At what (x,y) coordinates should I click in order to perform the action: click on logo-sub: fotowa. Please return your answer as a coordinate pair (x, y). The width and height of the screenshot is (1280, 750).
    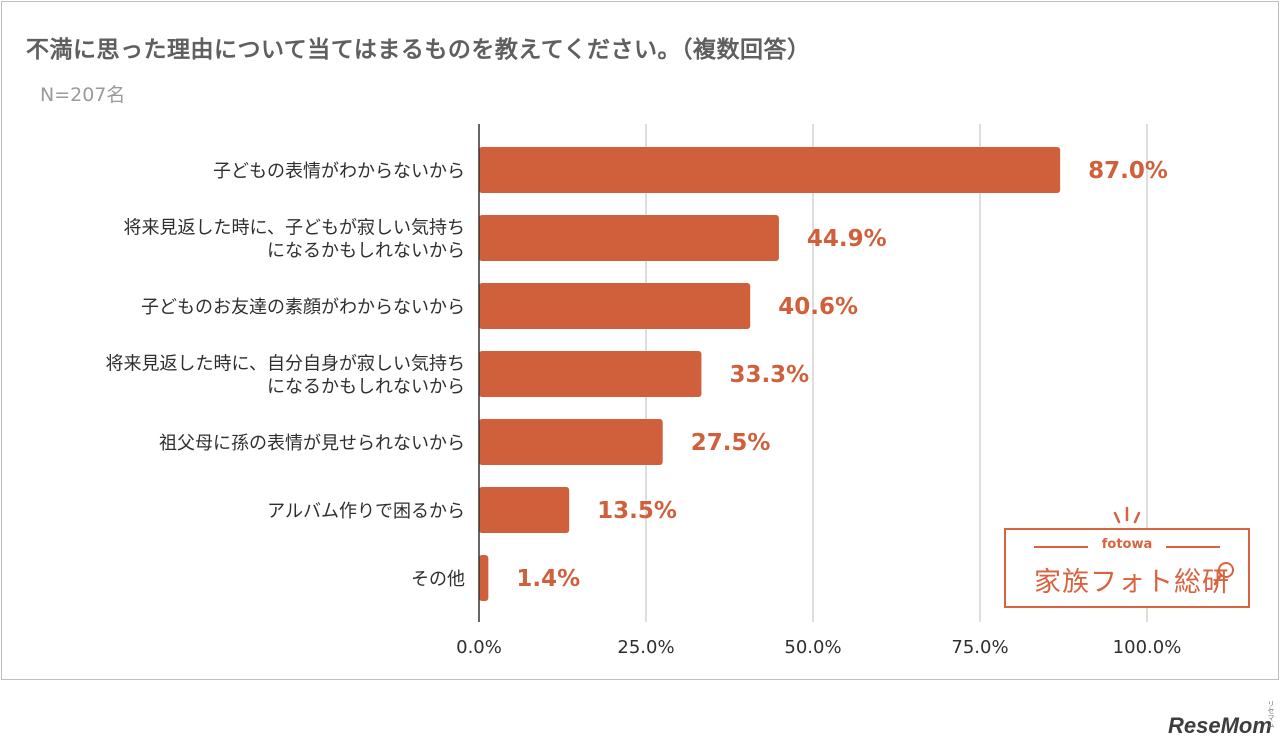
    Looking at the image, I should click on (1127, 544).